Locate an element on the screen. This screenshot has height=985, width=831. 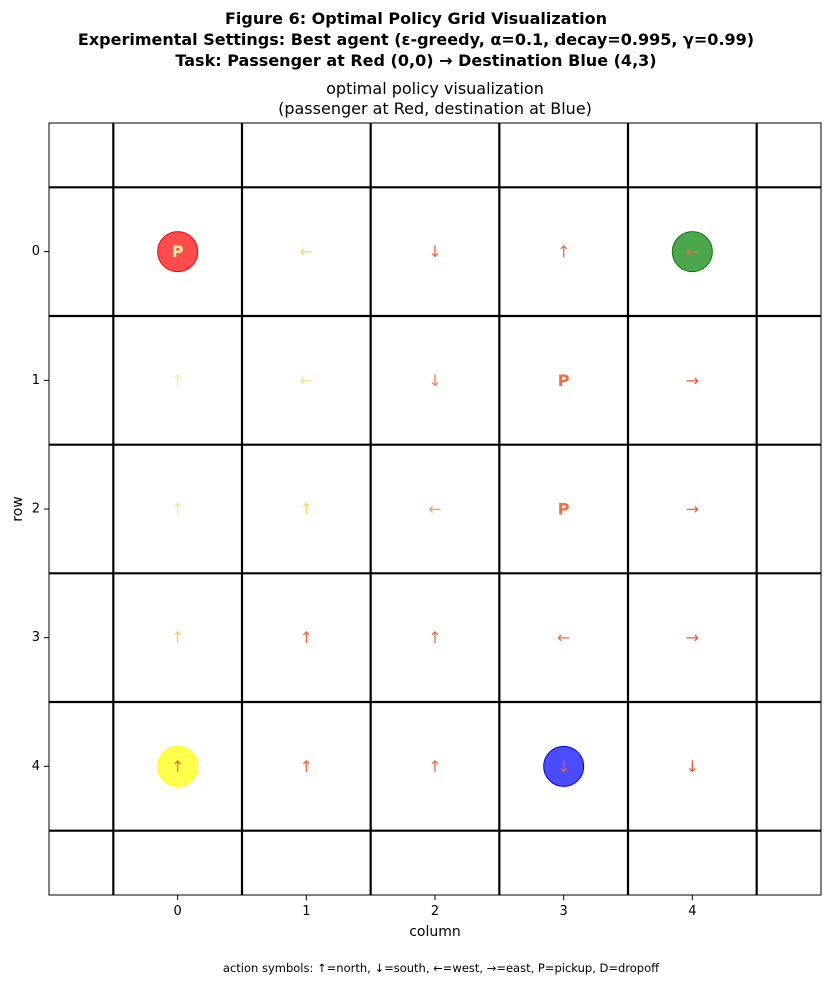
x-tick-label: 2 is located at coordinates (435, 911).